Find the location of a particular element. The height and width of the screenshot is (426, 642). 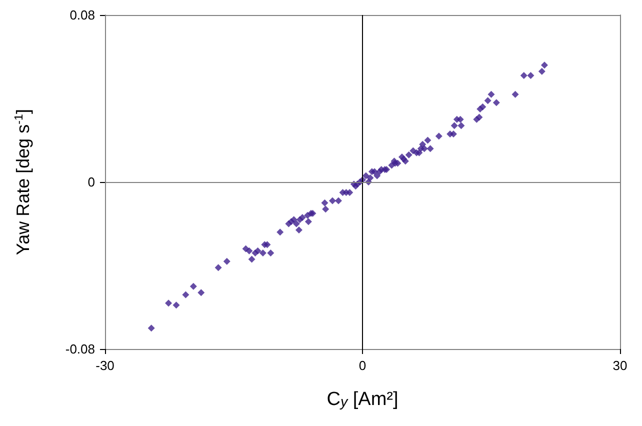

x-axis-title: Cy [Am²] is located at coordinates (362, 399).